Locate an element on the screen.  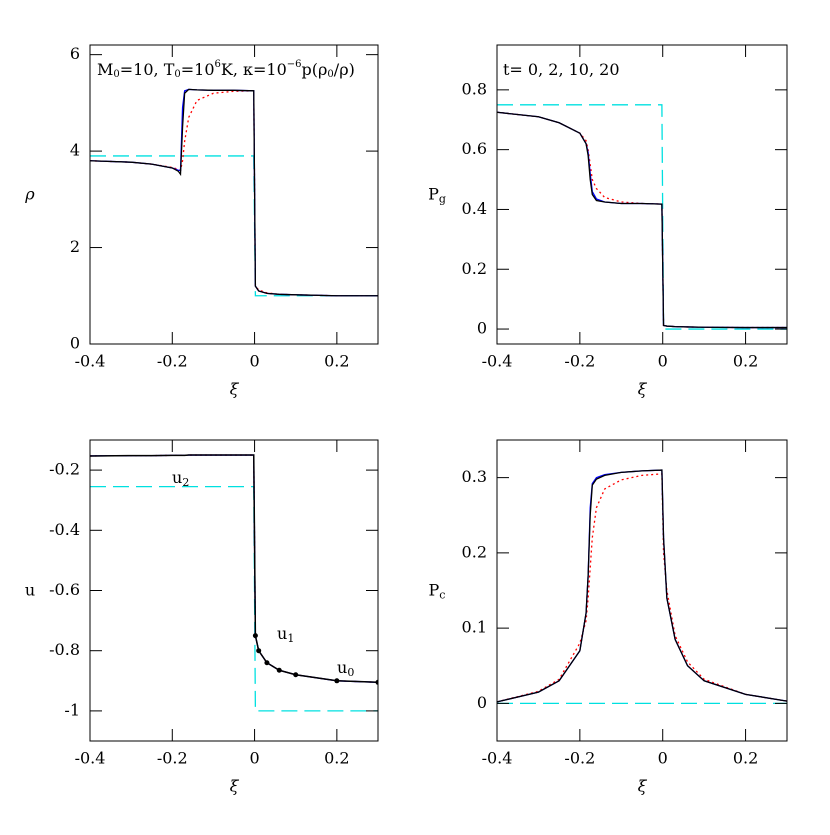
annotation: M0=10, T0=106K, κ=10−6p(ρ0/ρ) is located at coordinates (226, 69).